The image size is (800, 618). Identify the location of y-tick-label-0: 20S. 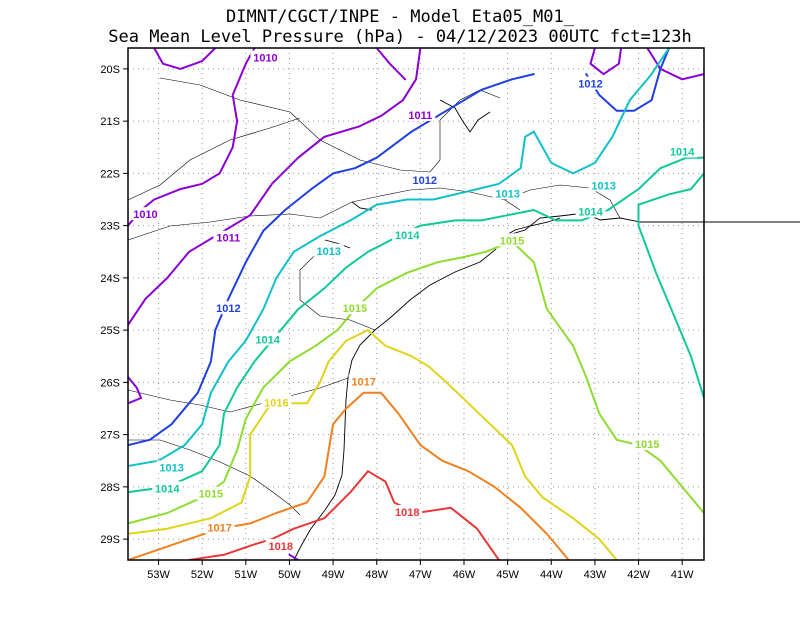
(110, 70).